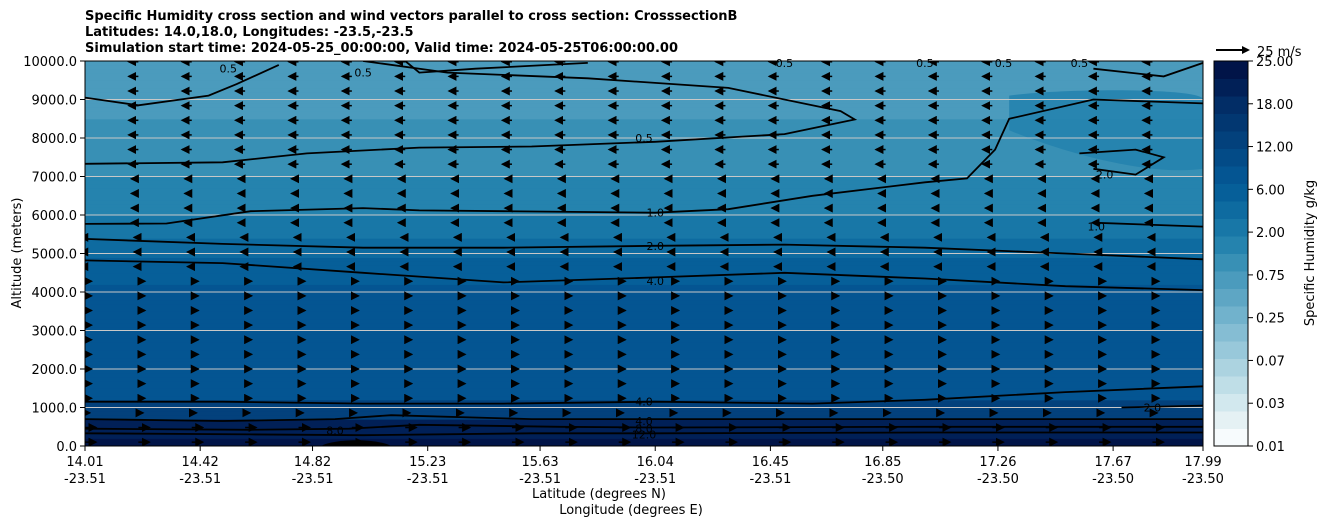  Describe the element at coordinates (644, 429) in the screenshot. I see `contour-label: 8.0` at that location.